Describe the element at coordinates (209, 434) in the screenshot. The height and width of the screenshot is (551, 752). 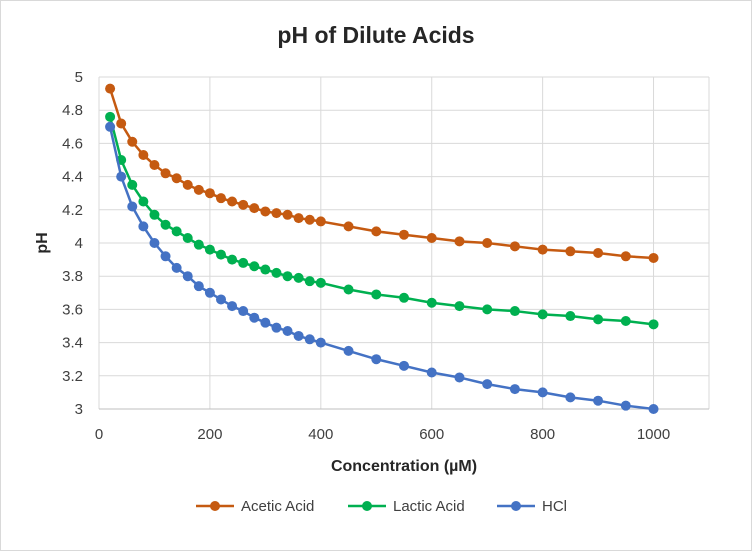
I see `x-tick-label: 200` at that location.